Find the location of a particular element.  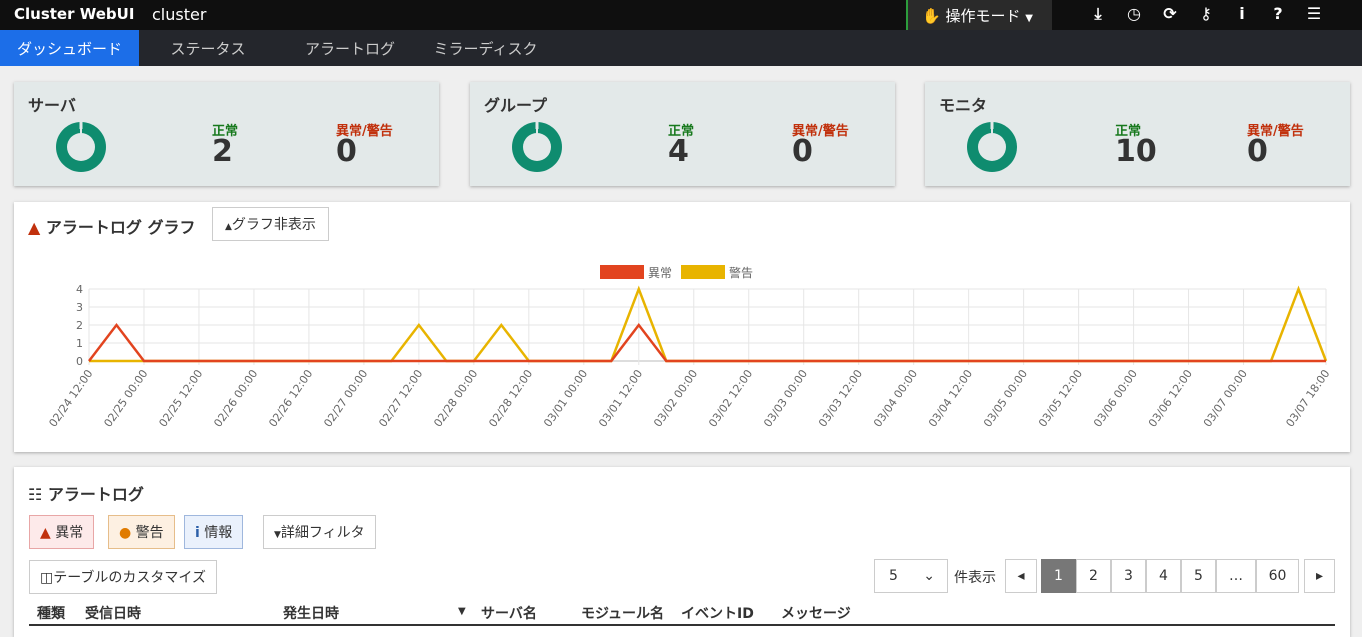

help-icon: ? is located at coordinates (1278, 13).